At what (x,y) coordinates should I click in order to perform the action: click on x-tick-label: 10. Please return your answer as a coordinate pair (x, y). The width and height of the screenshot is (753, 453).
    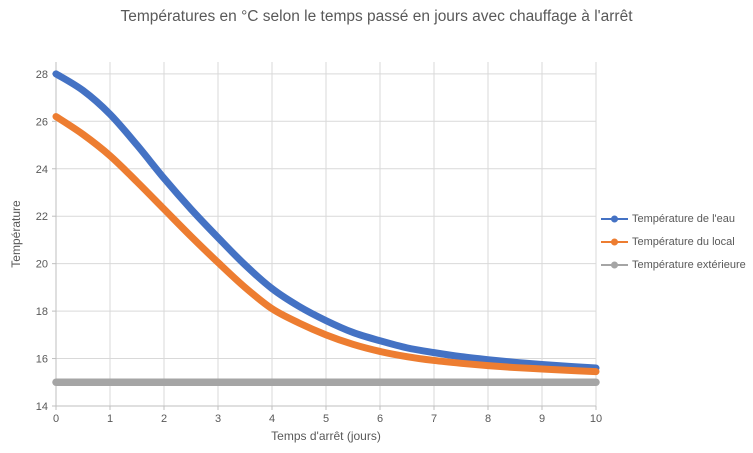
    Looking at the image, I should click on (596, 419).